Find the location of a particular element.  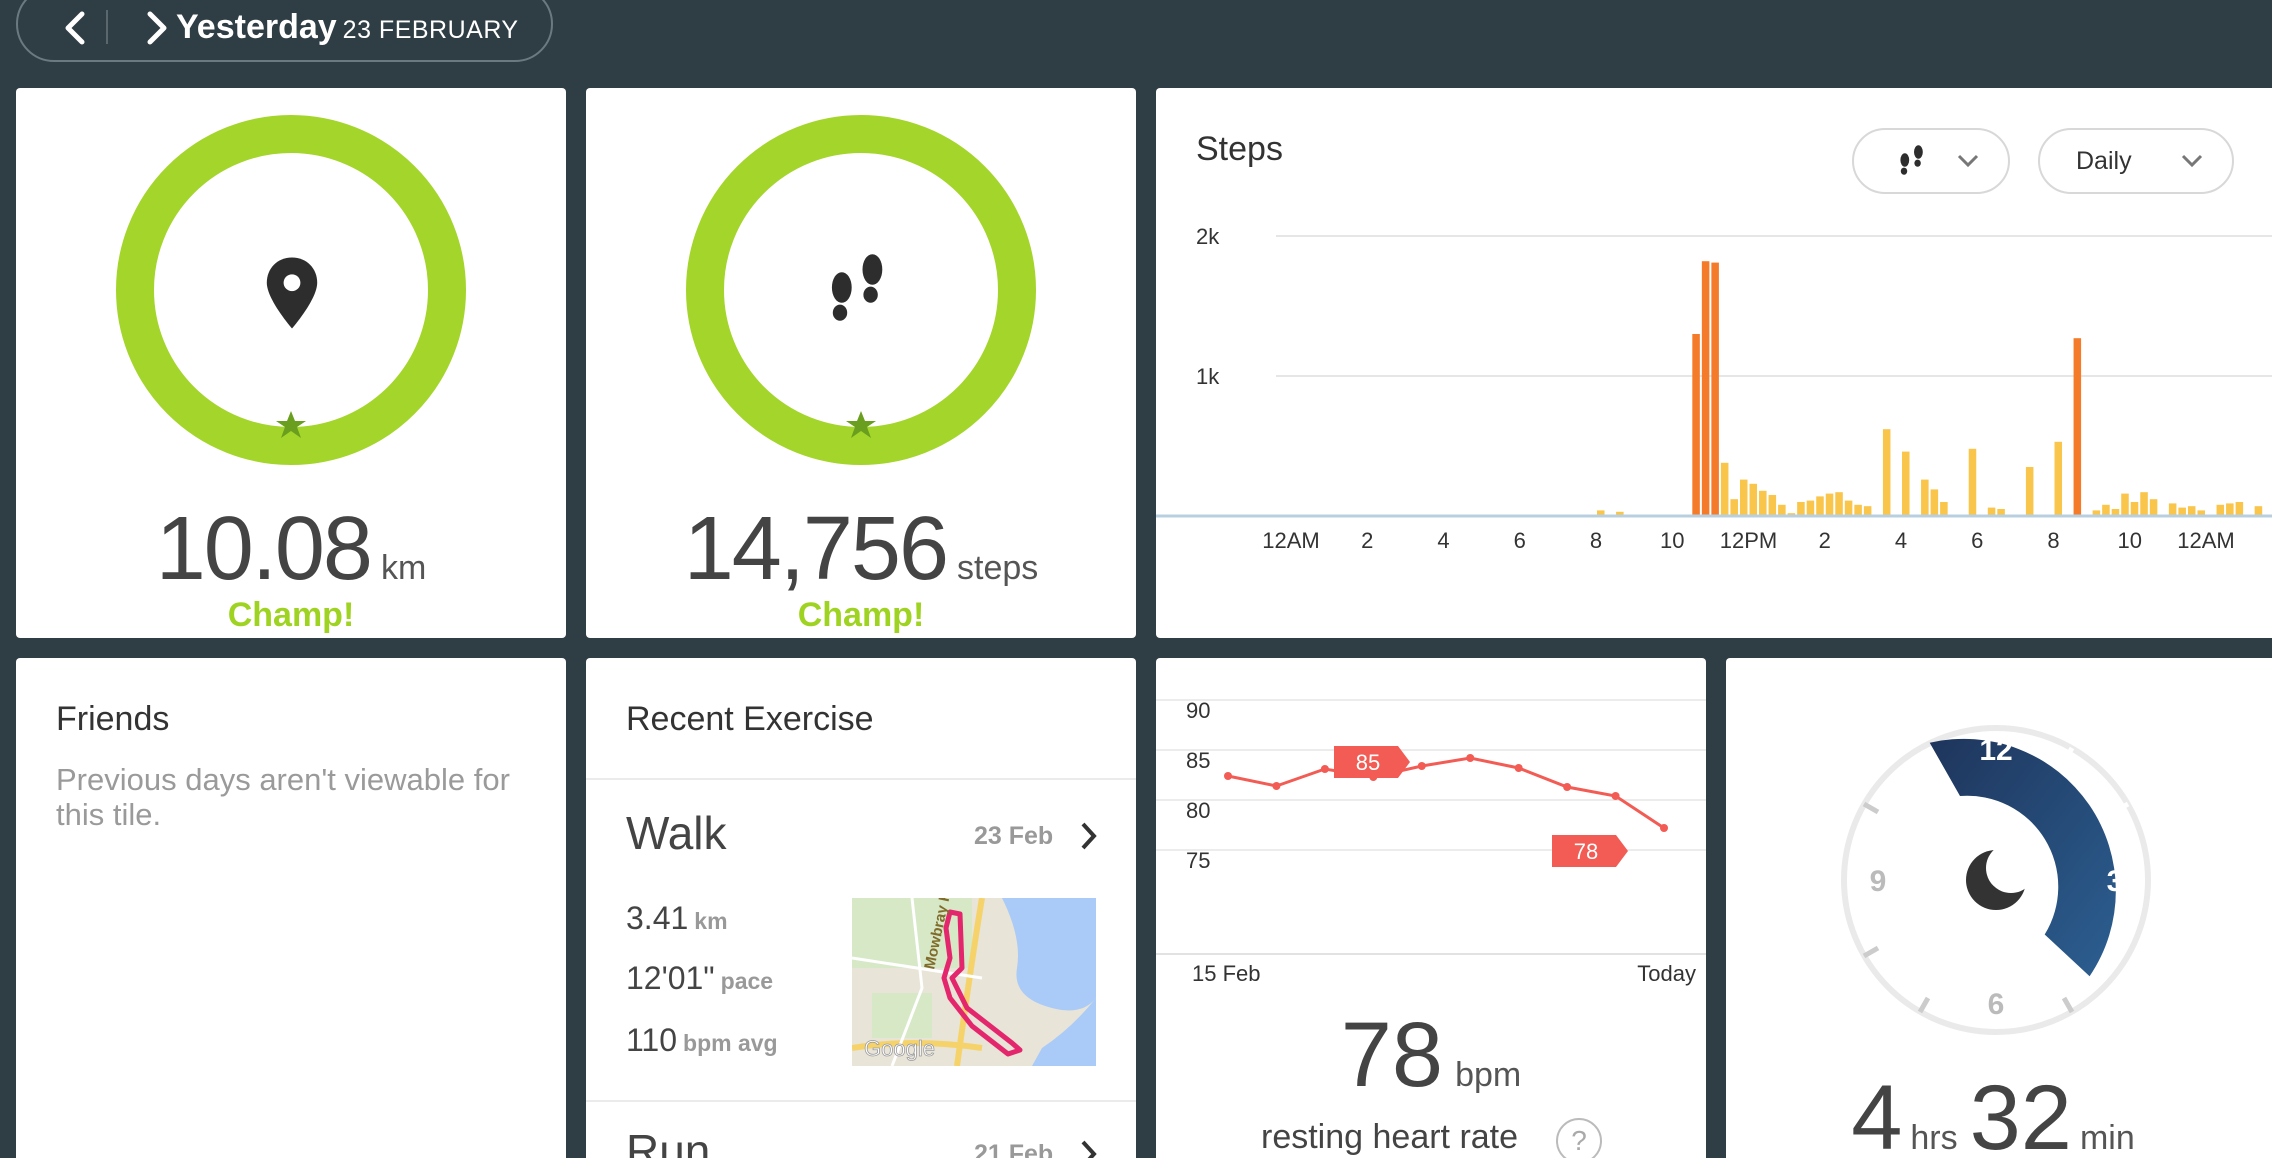

steps-tile: 14,756 steps Champ! is located at coordinates (861, 363).